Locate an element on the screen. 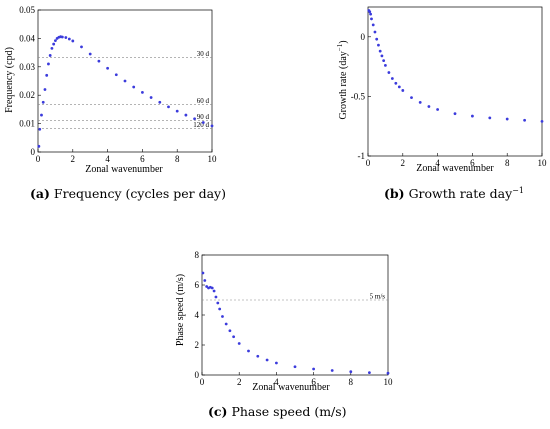  caption-b: (b) Growth rate day−1 is located at coordinates (454, 193).